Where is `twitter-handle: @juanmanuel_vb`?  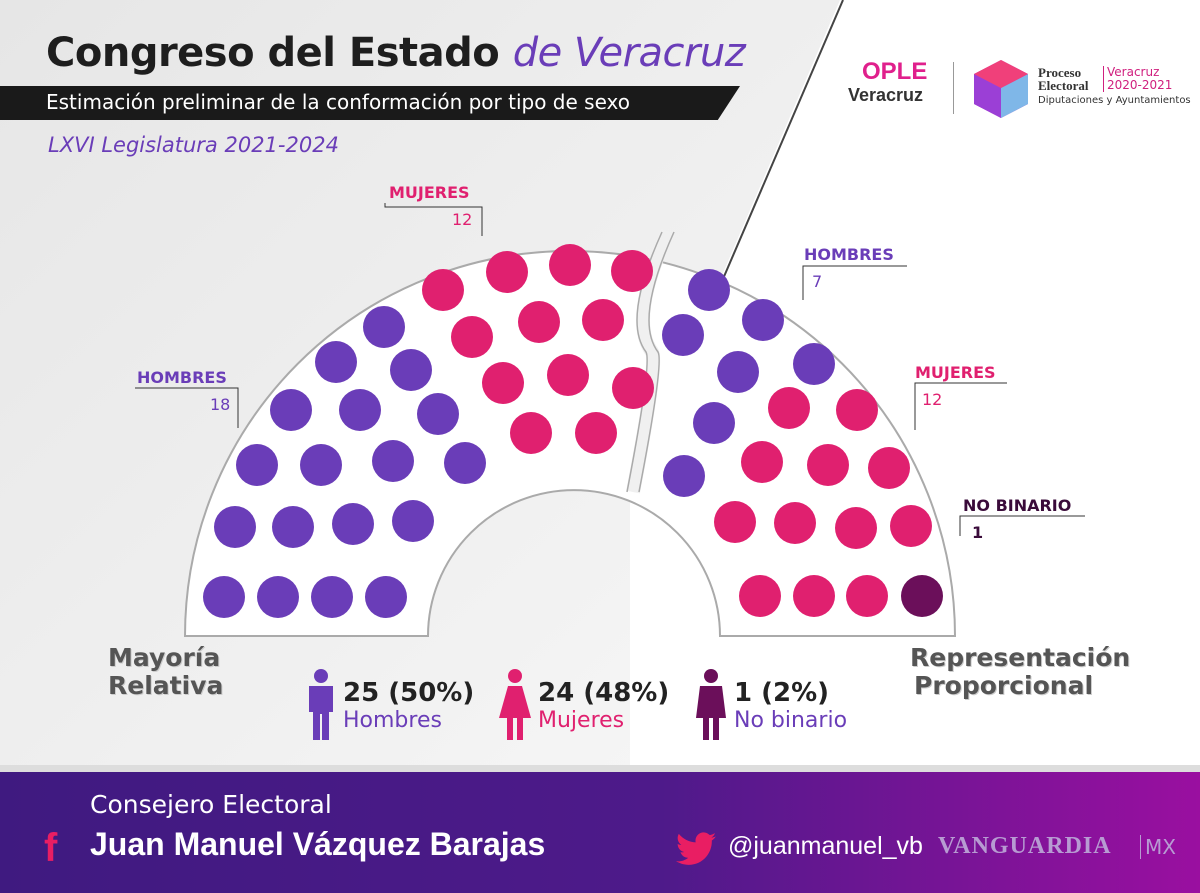
twitter-handle: @juanmanuel_vb is located at coordinates (825, 846).